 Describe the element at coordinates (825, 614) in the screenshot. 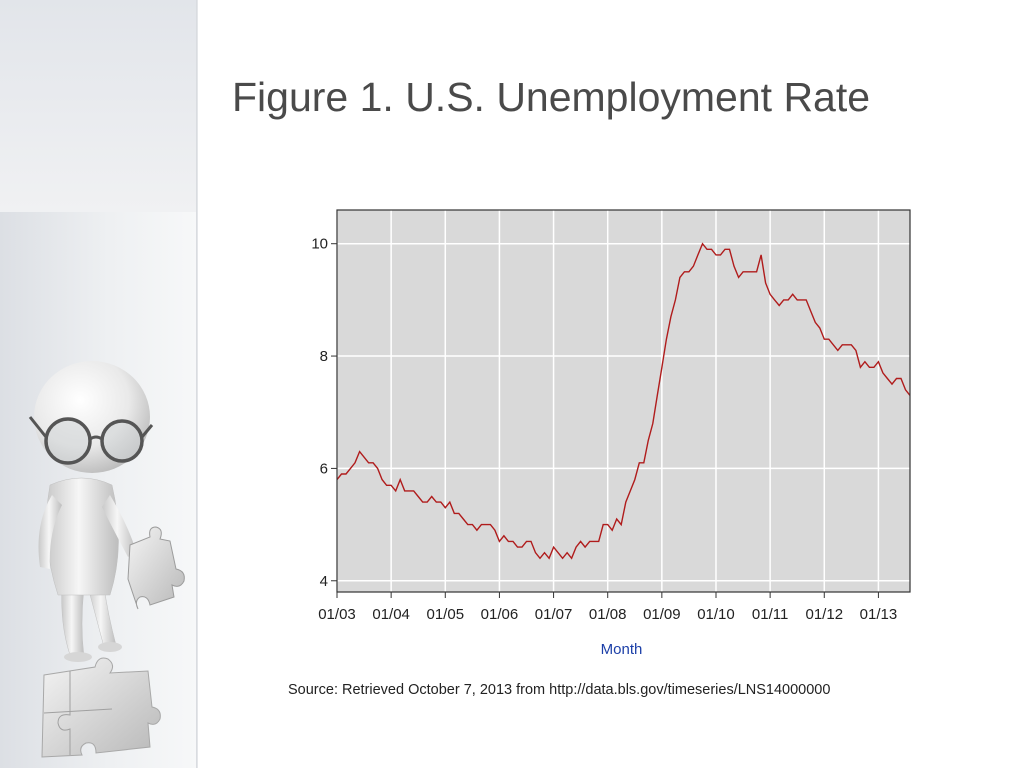

I see `x-tick-label: 01/12` at that location.